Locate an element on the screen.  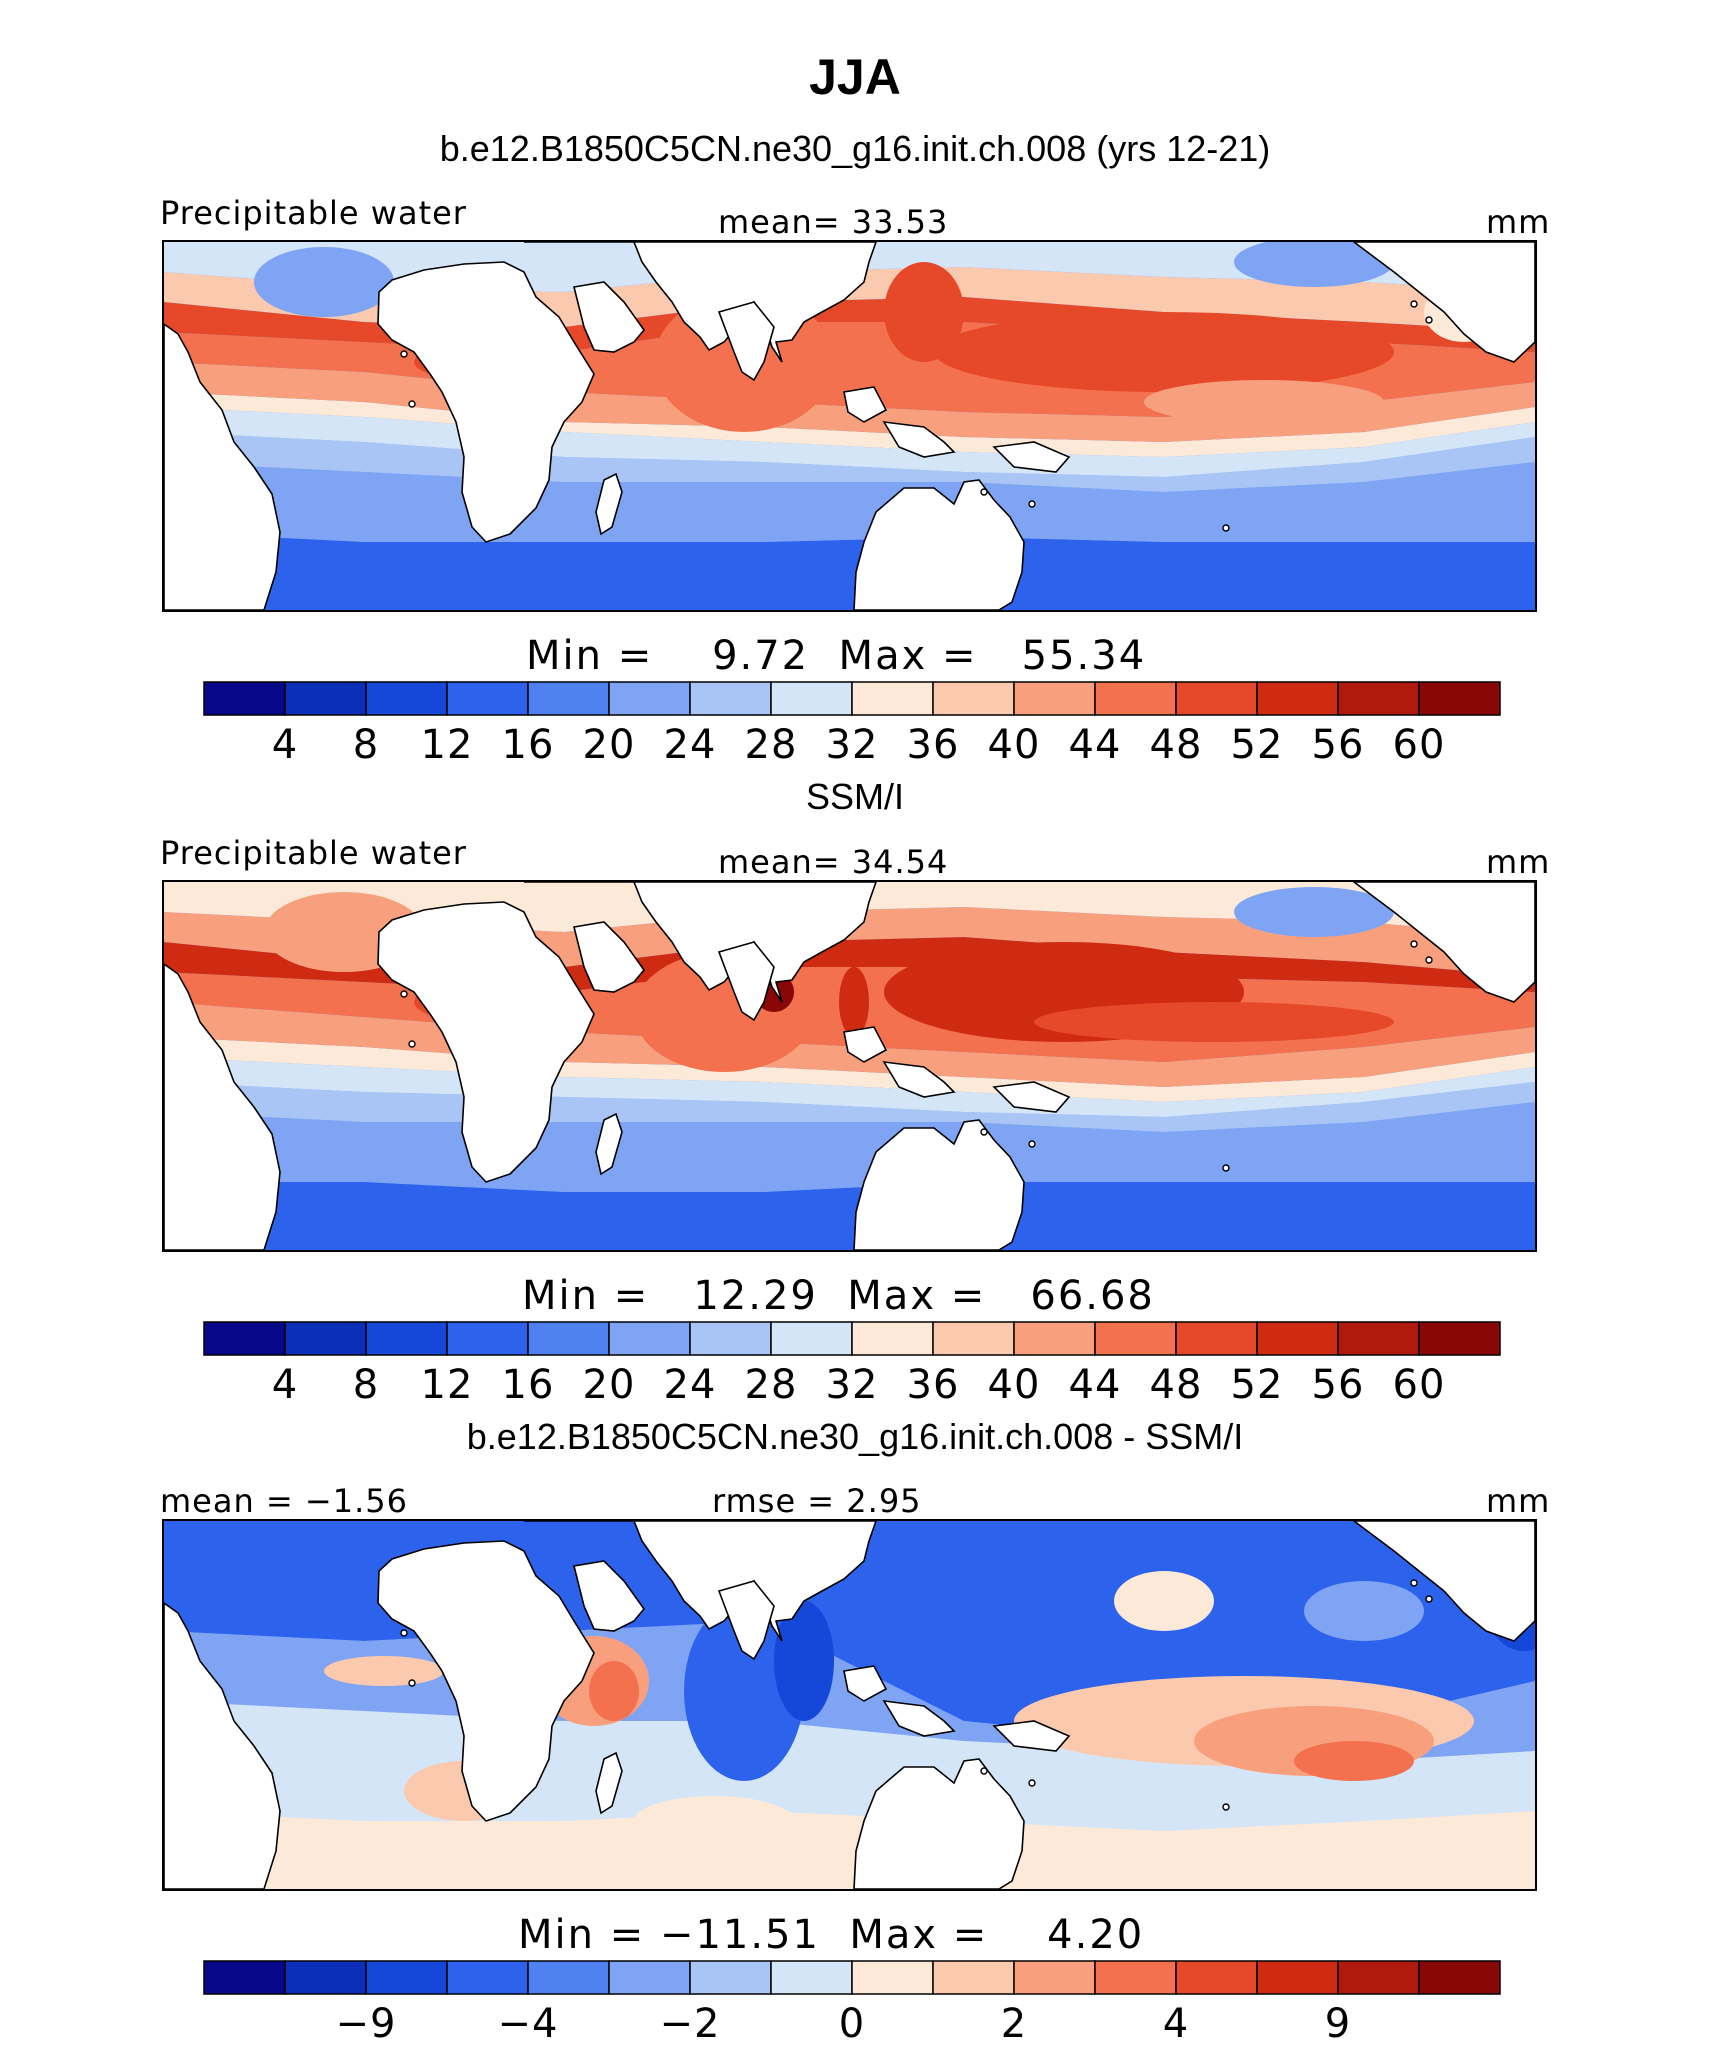
panel-1-colorbar-tick-label: 20 is located at coordinates (609, 745).